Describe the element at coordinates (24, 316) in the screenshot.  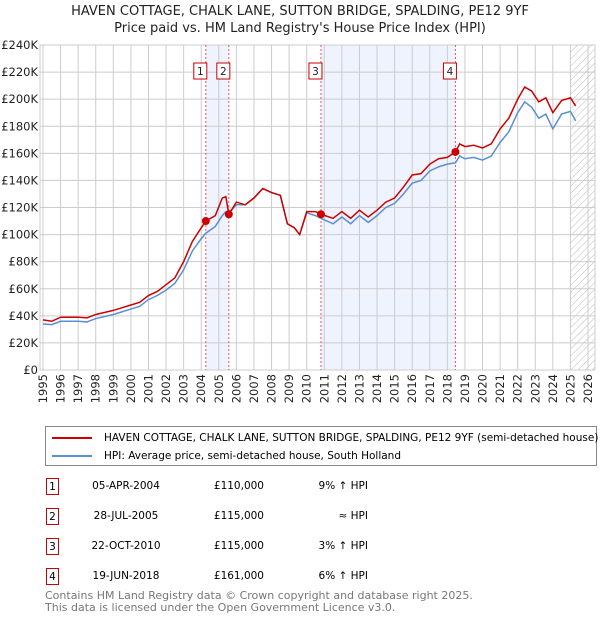
I see `y-tick-label: £40K` at that location.